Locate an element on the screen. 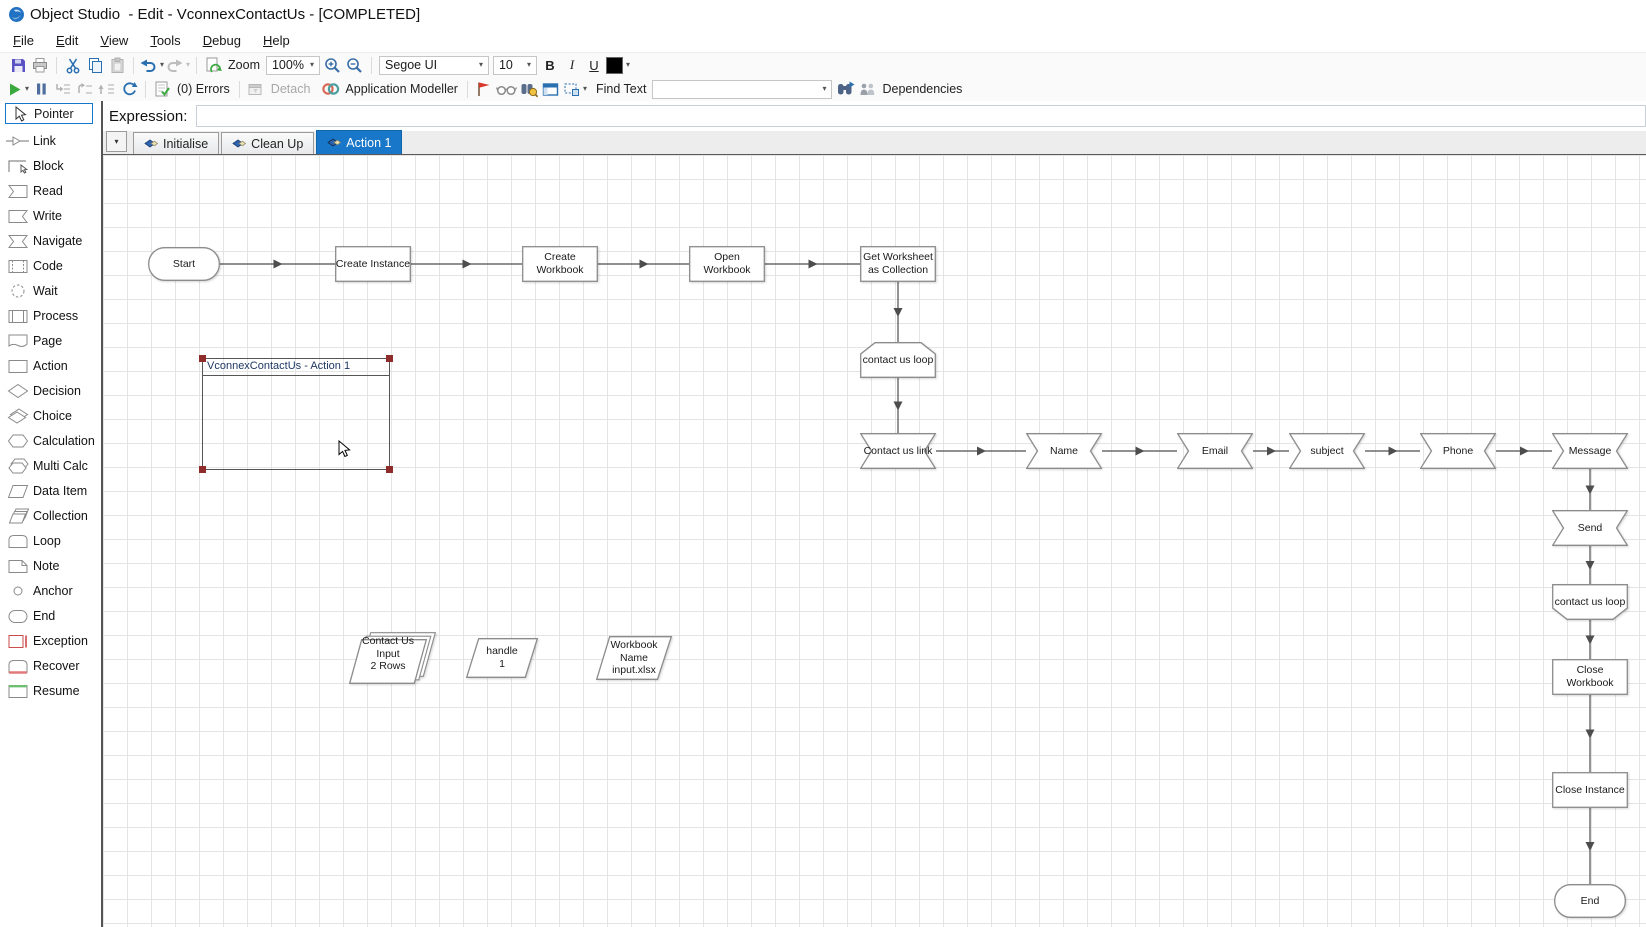 This screenshot has height=927, width=1646. tab-action-1: Action 1 is located at coordinates (359, 142).